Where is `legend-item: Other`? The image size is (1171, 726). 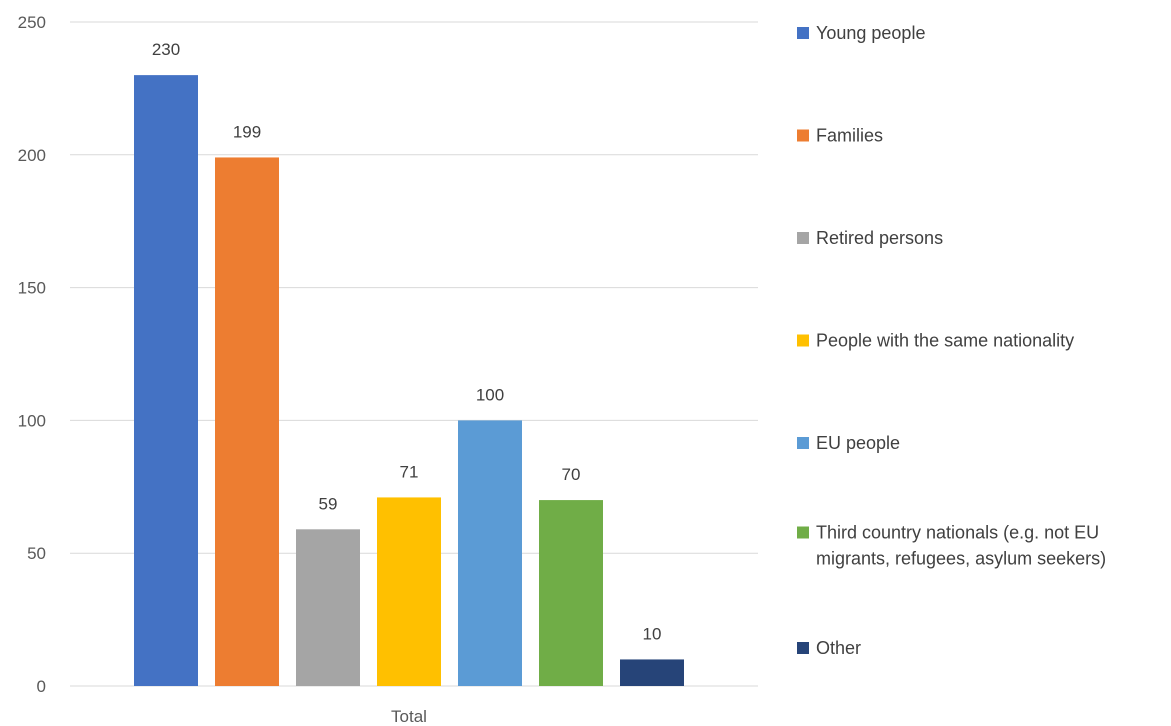
legend-item: Other is located at coordinates (829, 648).